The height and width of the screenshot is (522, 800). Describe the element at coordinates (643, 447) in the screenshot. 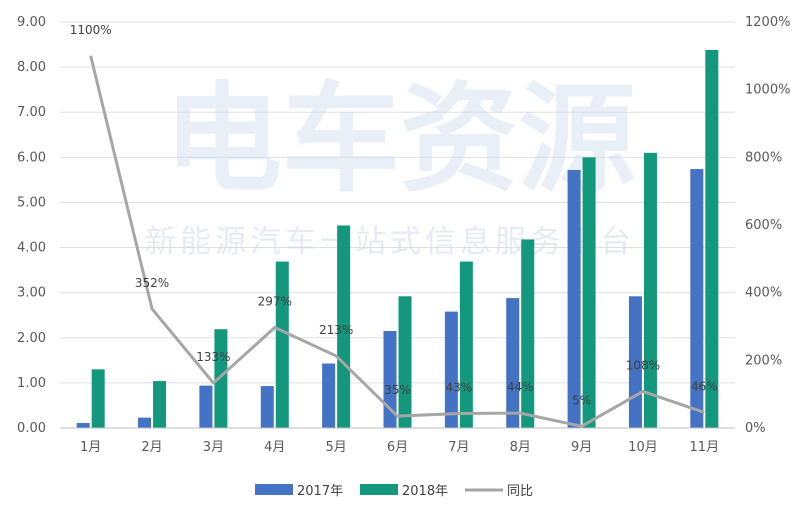

I see `x-tick-label: 10月` at that location.